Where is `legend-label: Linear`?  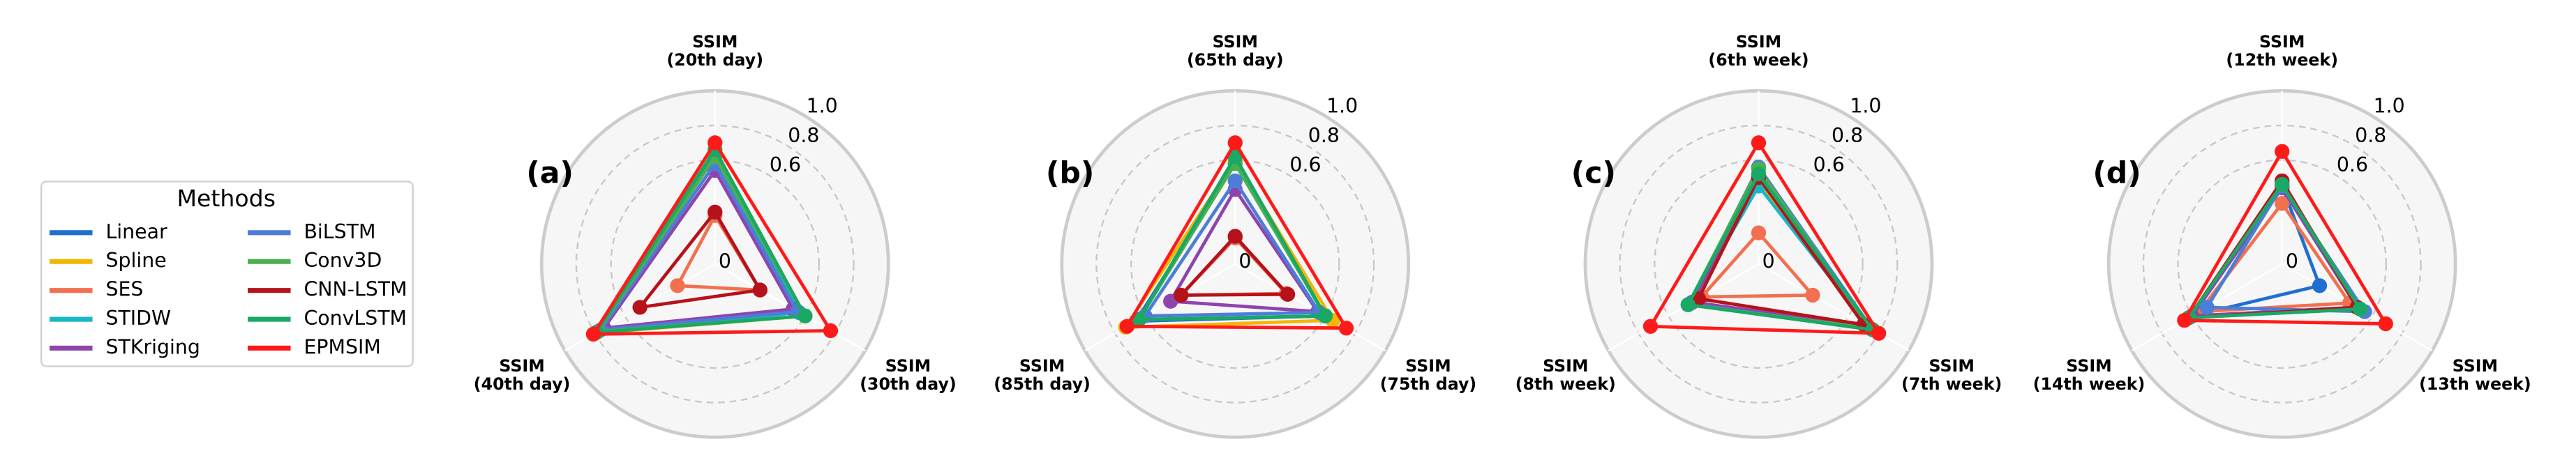
legend-label: Linear is located at coordinates (136, 231).